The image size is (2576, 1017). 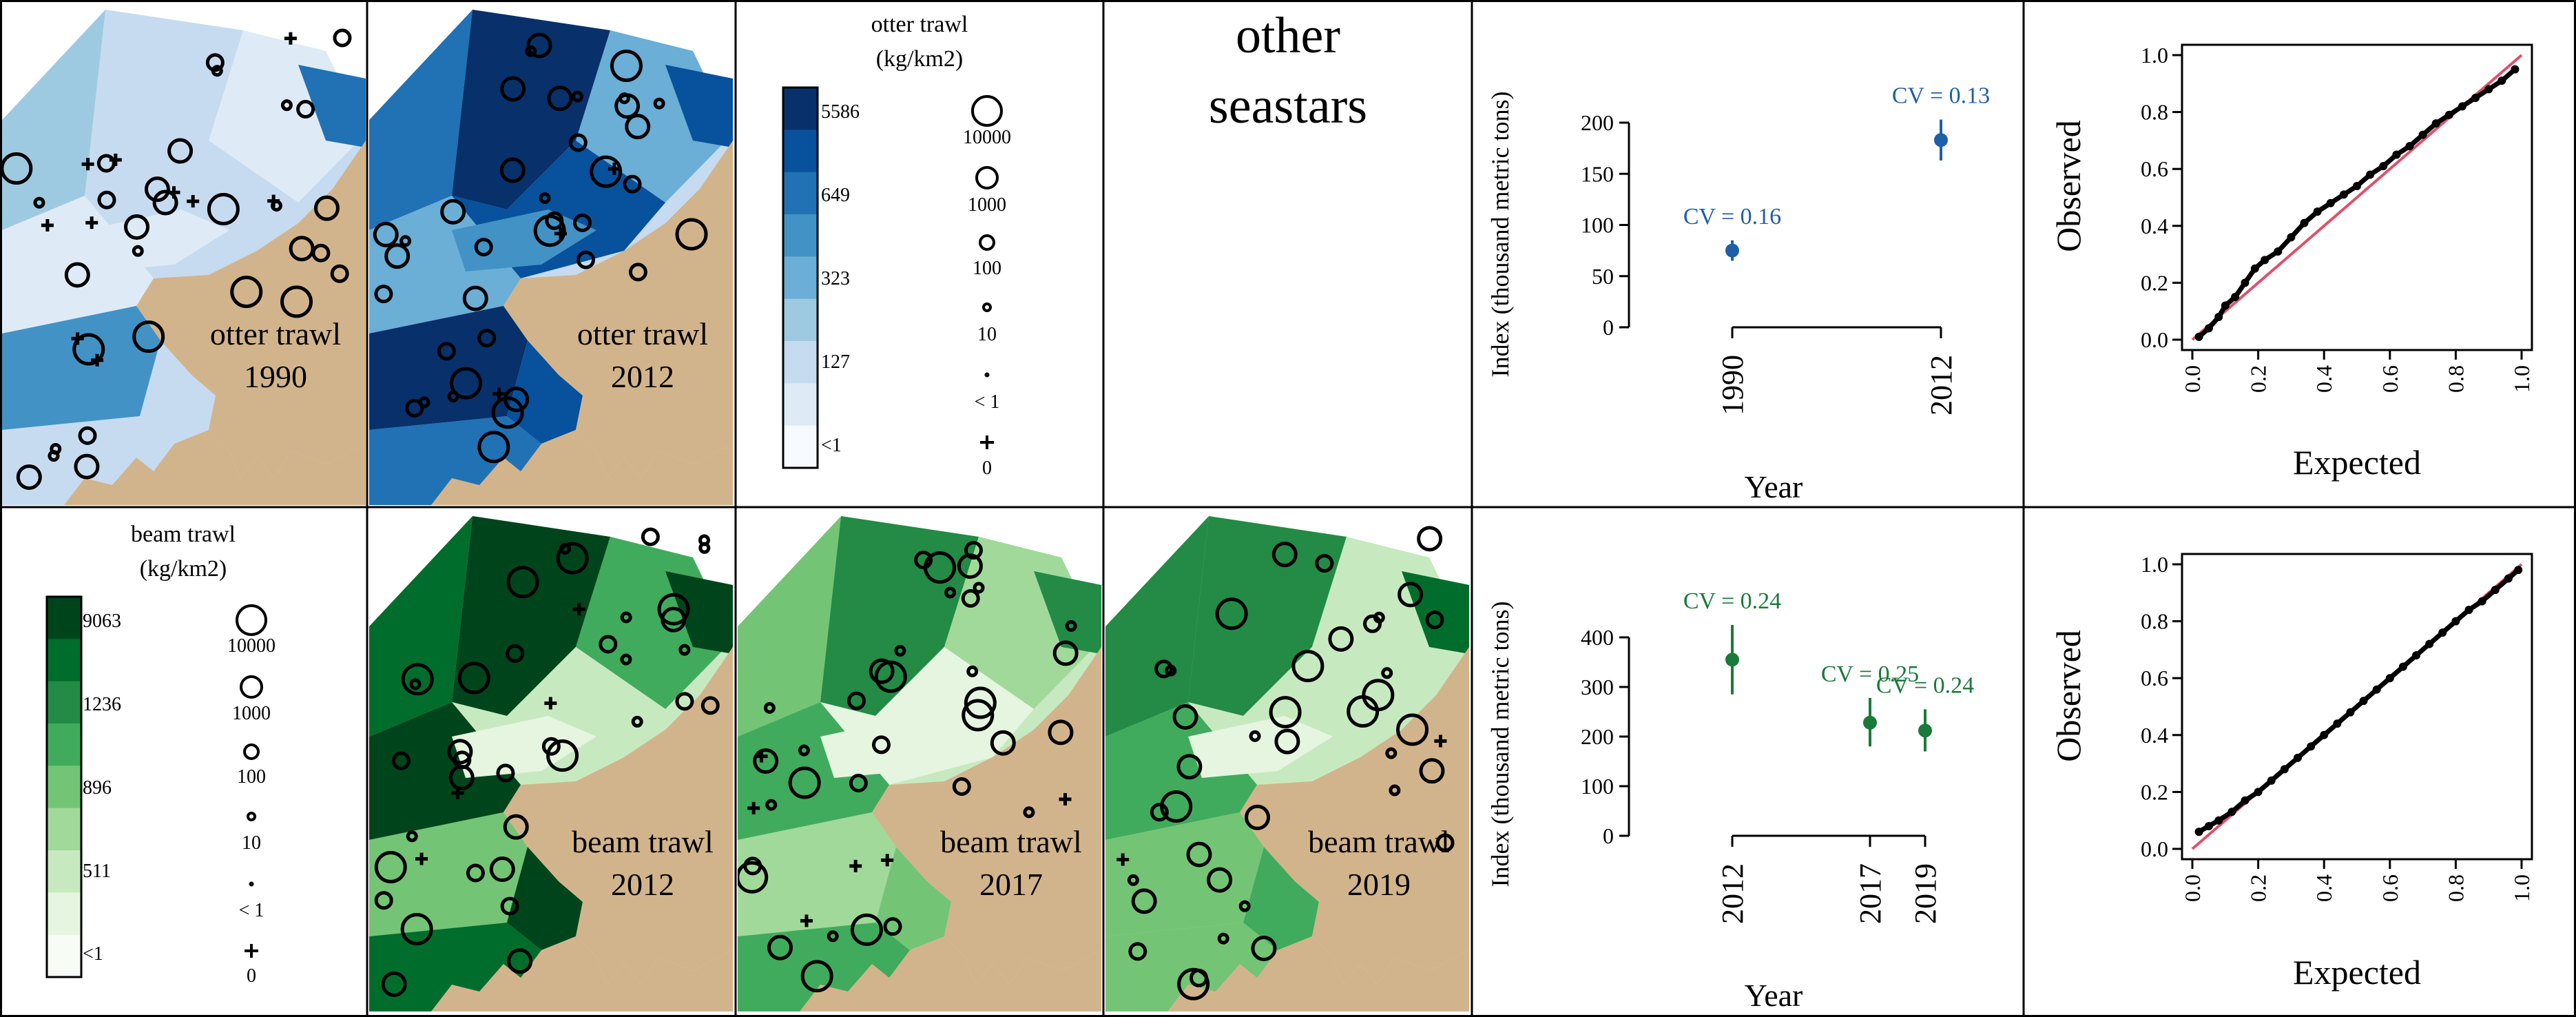 I want to click on legend-size-label: 0, so click(x=252, y=976).